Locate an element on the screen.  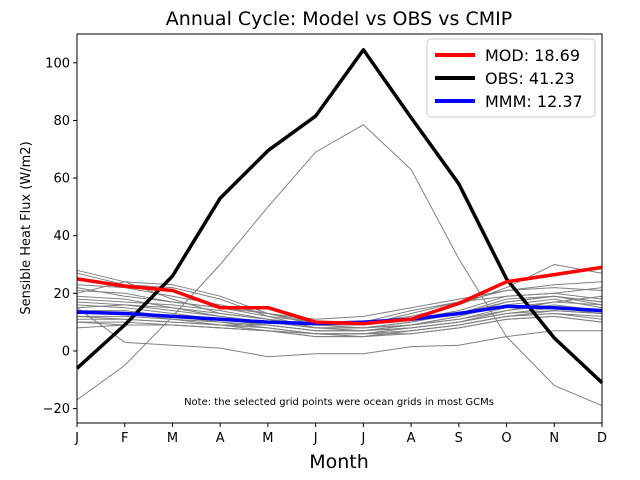
series-line-mod is located at coordinates (339, 295).